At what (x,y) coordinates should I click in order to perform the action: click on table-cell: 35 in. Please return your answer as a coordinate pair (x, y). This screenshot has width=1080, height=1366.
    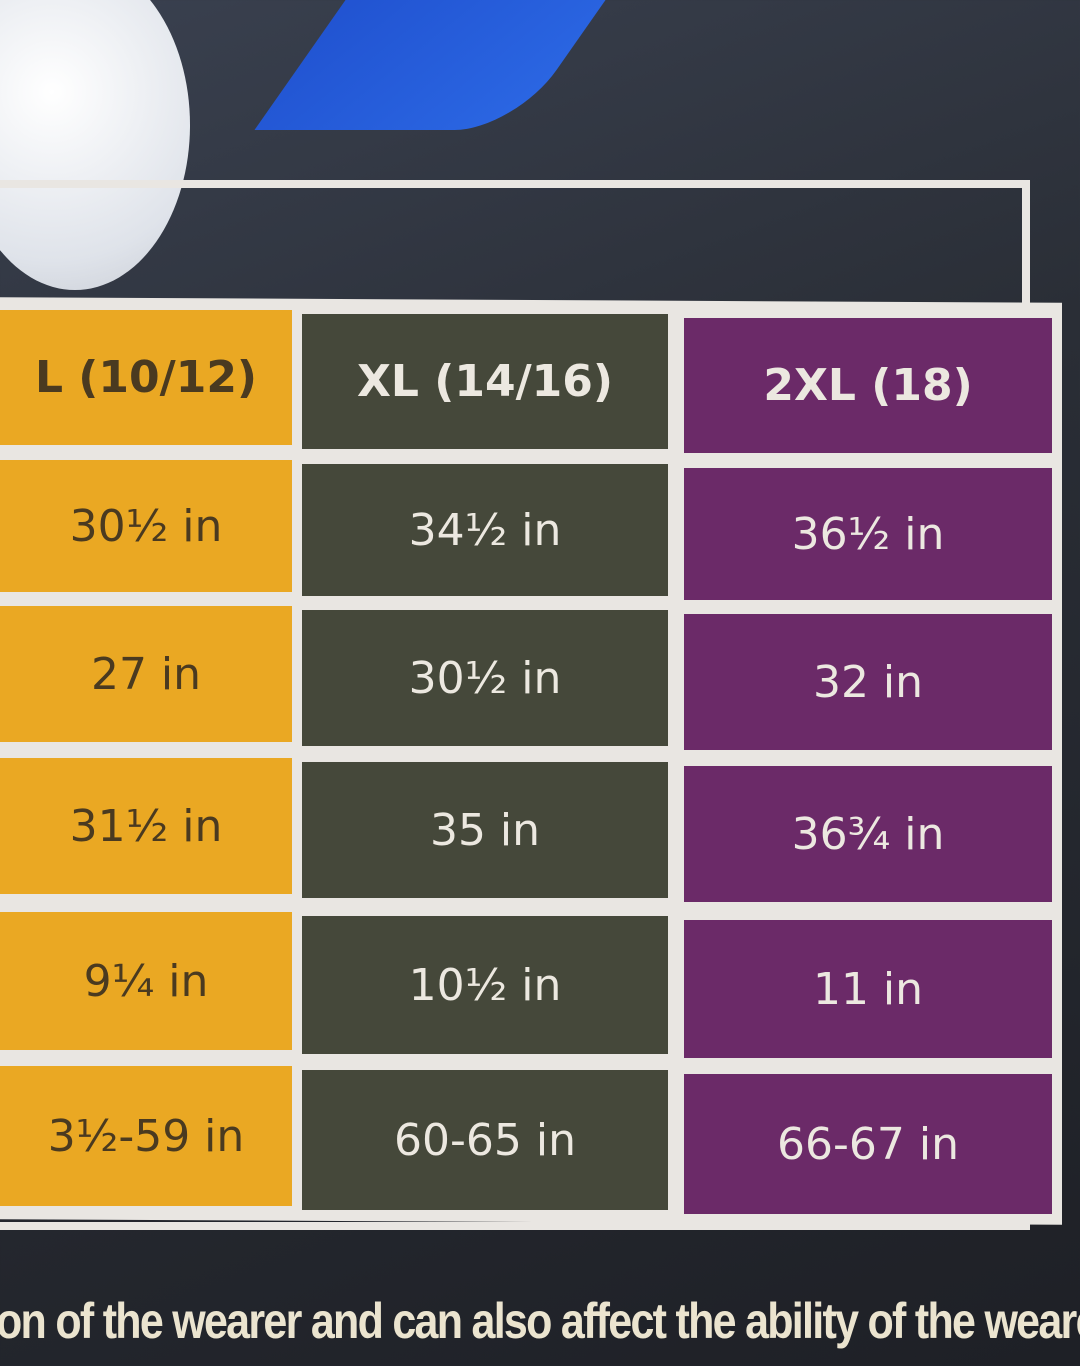
    Looking at the image, I should click on (485, 830).